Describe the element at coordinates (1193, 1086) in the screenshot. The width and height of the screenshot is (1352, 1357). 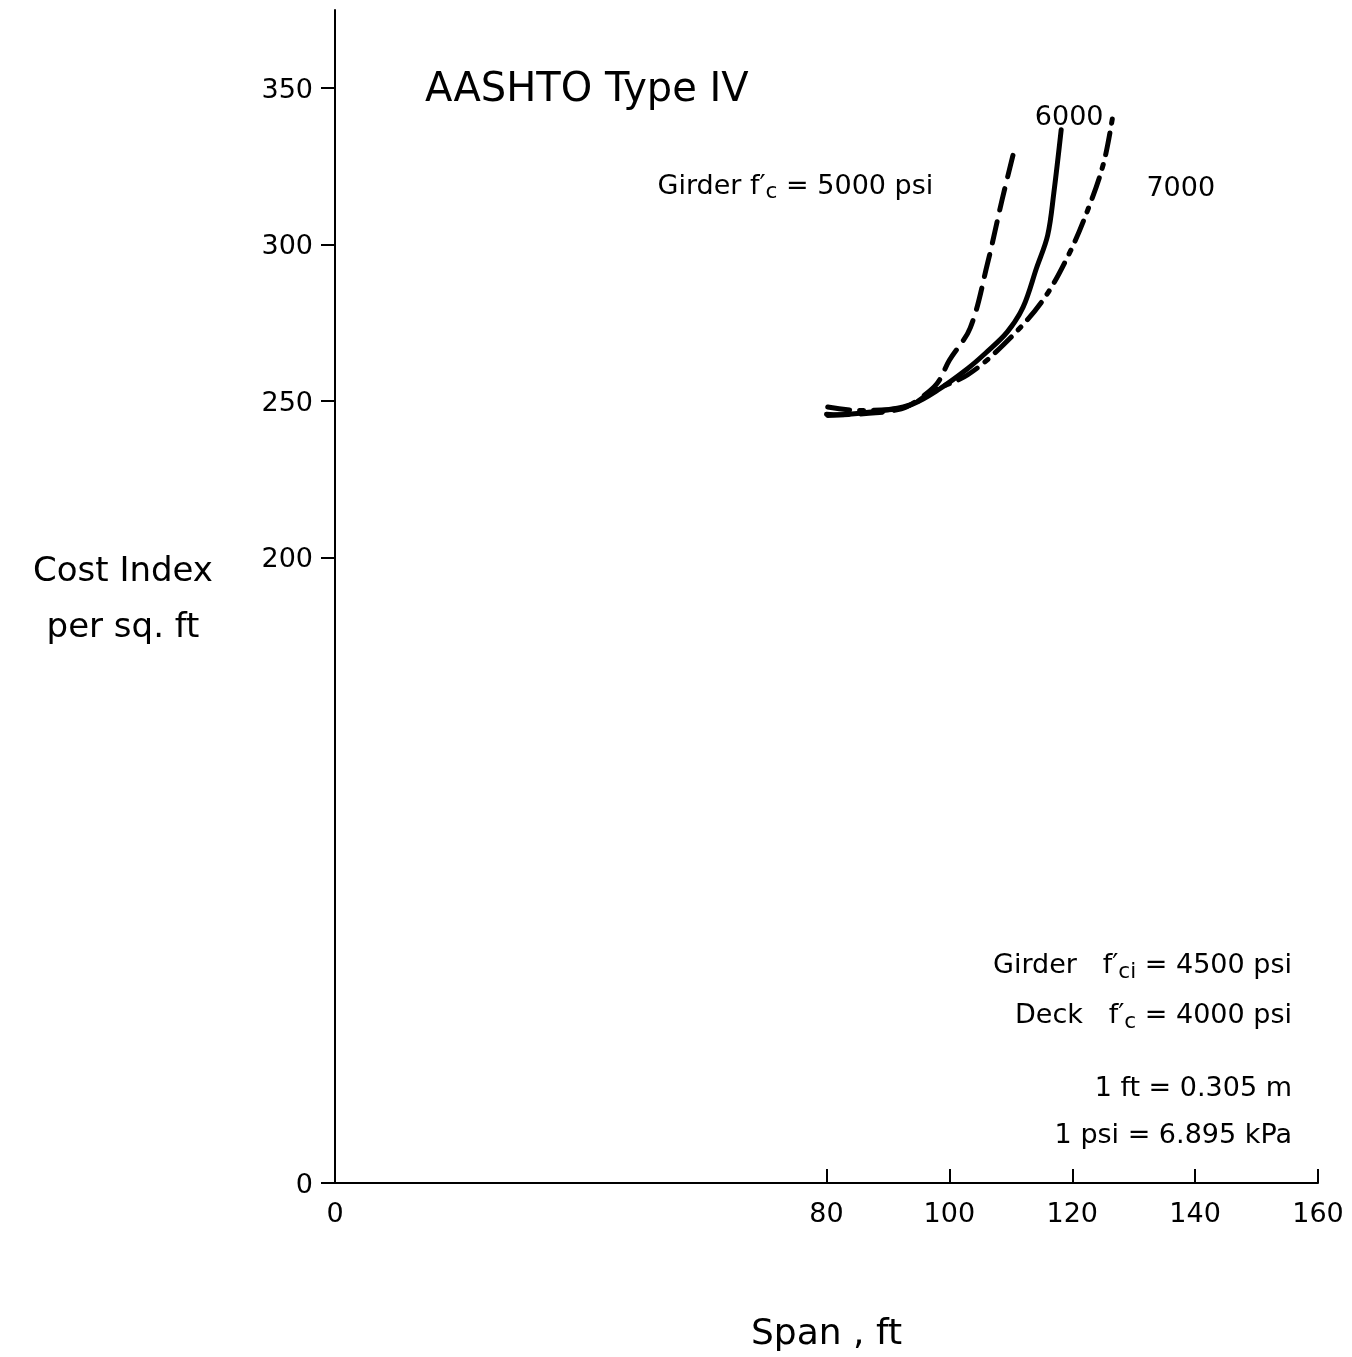
I see `annotation: 1 ft = 0.305 m` at that location.